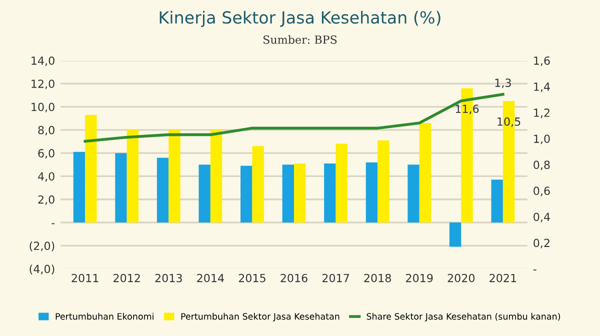  What do you see at coordinates (85, 278) in the screenshot?
I see `x-tick-label: 2011` at bounding box center [85, 278].